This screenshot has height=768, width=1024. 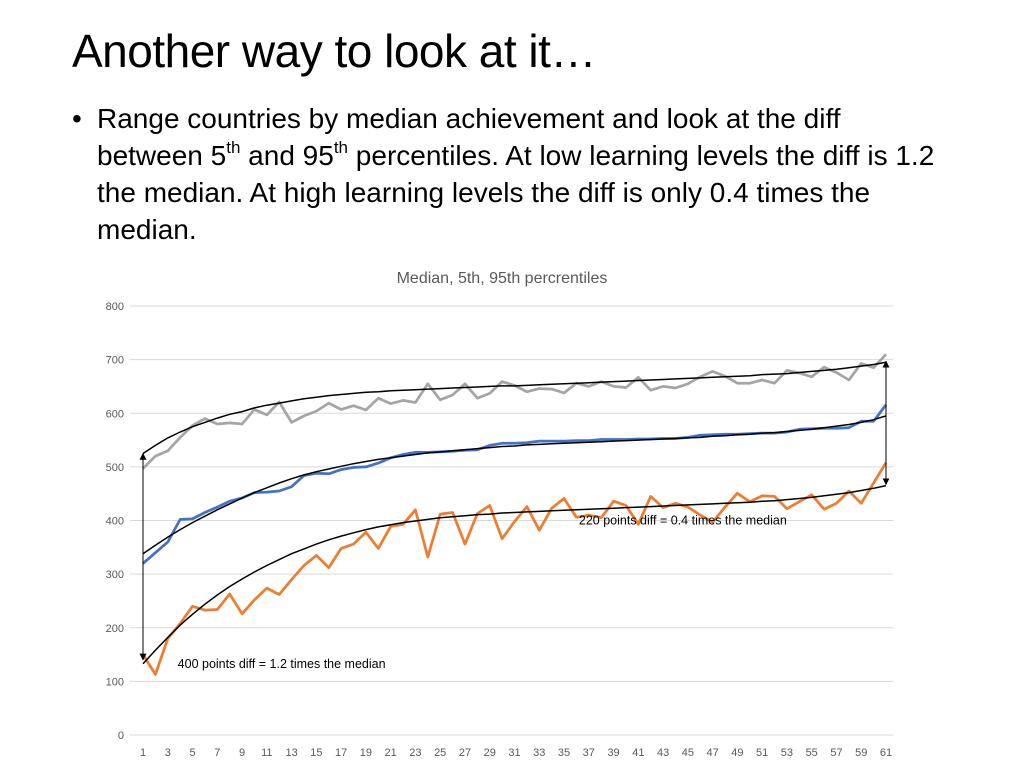 What do you see at coordinates (836, 753) in the screenshot?
I see `x-tick-label: 57` at bounding box center [836, 753].